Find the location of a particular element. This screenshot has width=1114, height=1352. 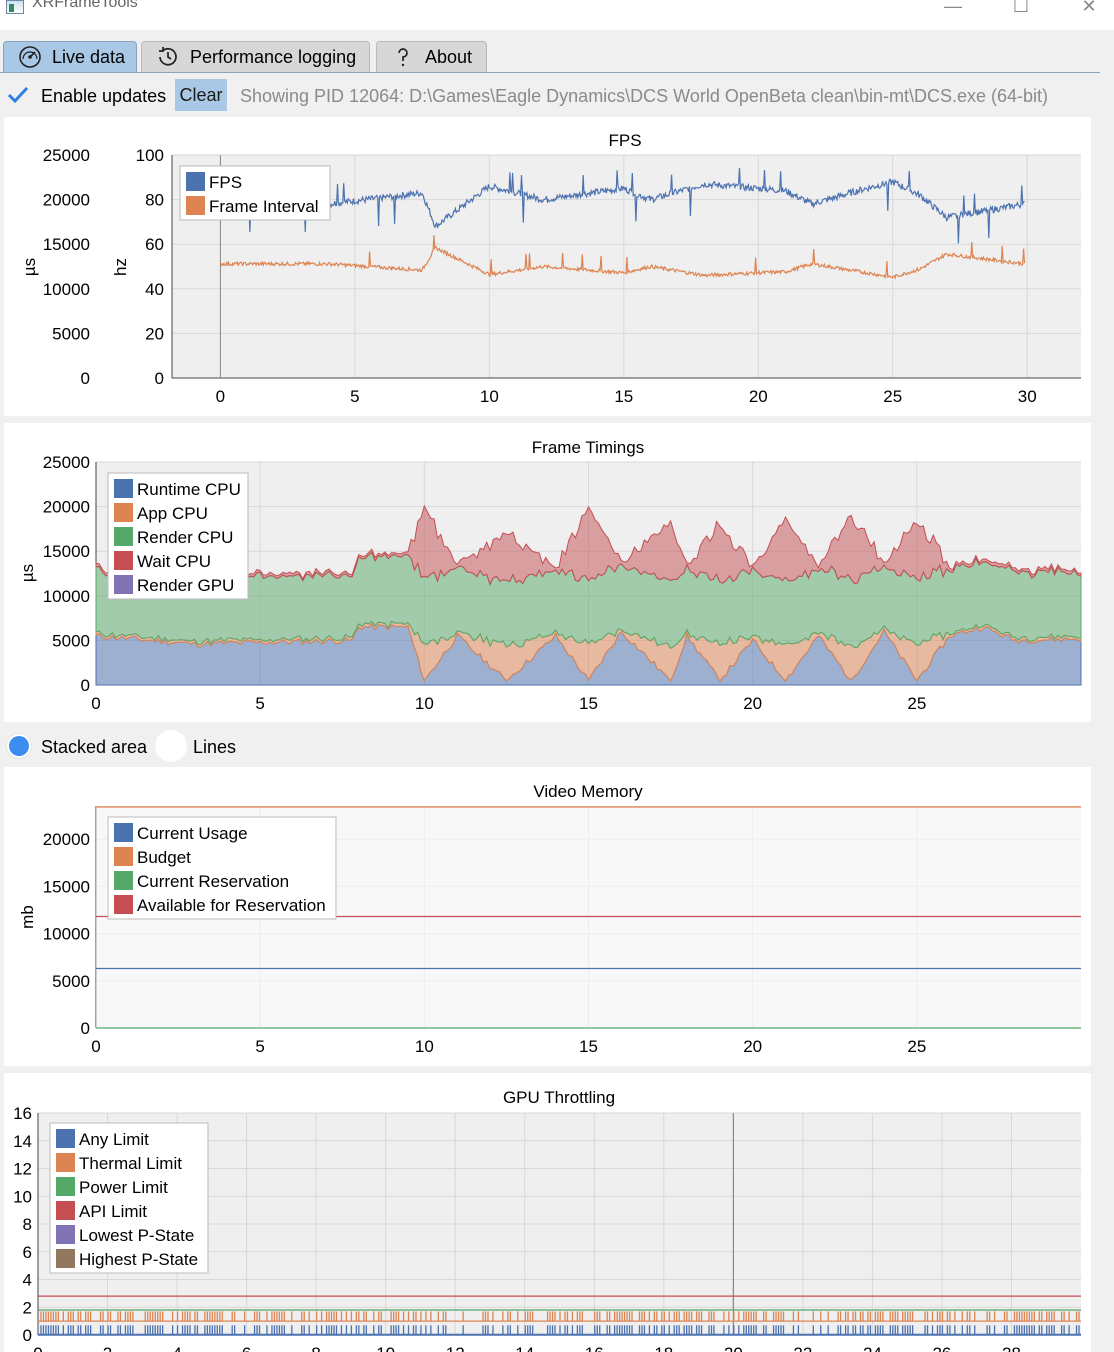

chart-title: Video Memory is located at coordinates (588, 791).